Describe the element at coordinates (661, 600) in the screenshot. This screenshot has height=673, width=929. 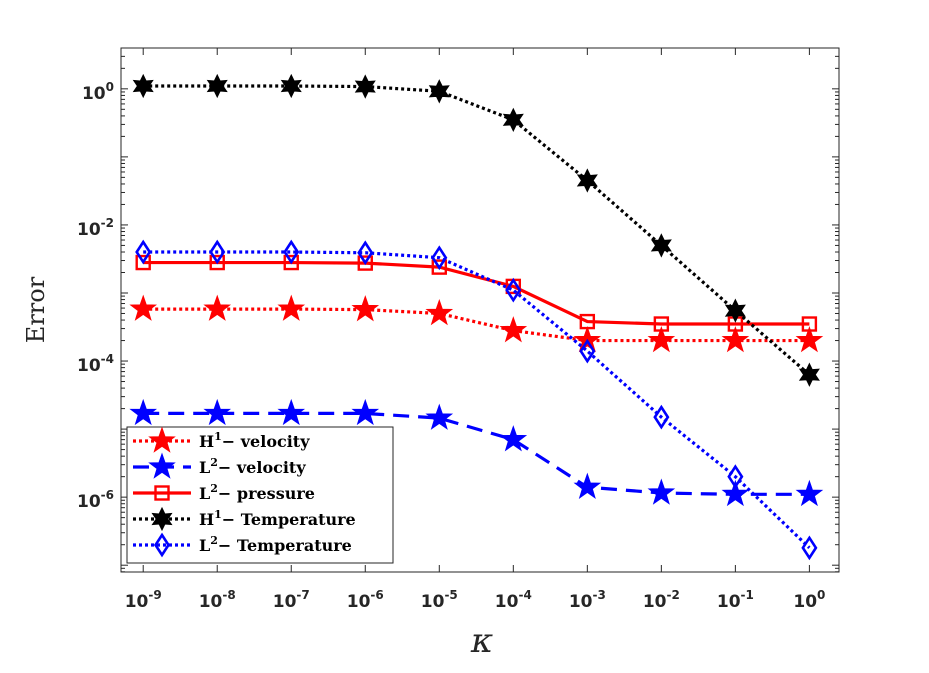
I see `x-tick-label-7: 10⁻²` at that location.